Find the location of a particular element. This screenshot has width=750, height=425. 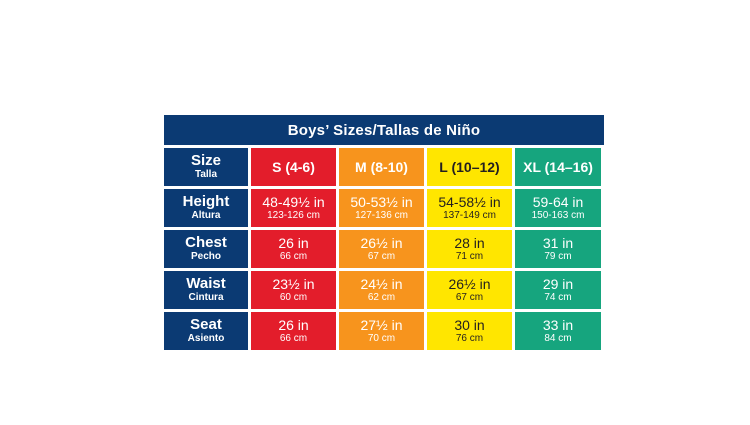

row-label-sub: Asiento is located at coordinates (206, 339).